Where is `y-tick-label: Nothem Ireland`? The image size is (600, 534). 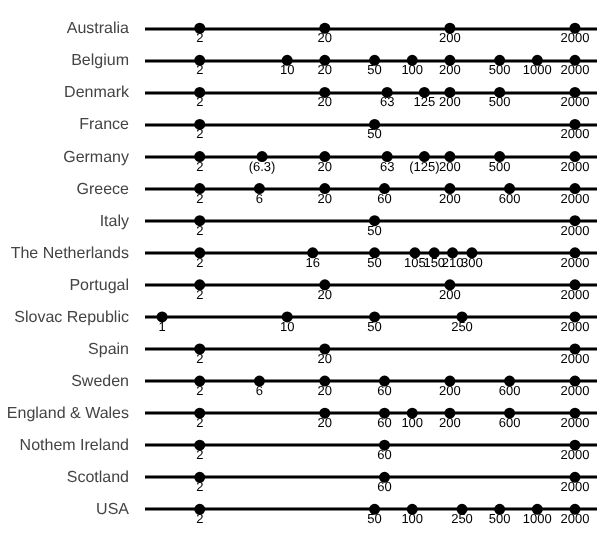 y-tick-label: Nothem Ireland is located at coordinates (74, 445).